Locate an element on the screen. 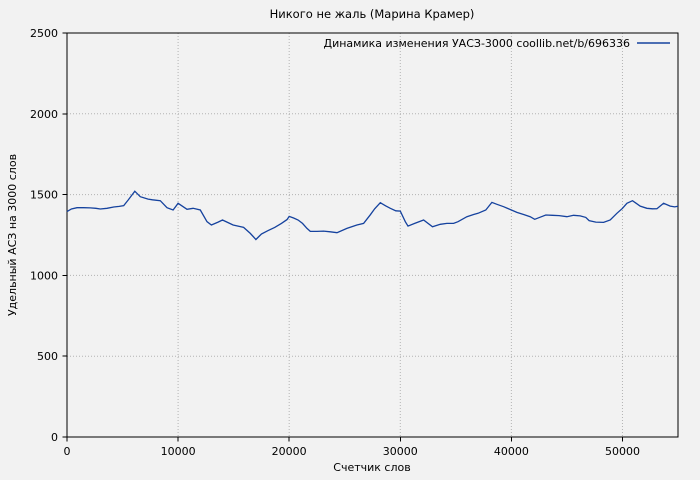  y-tick-label: 500 is located at coordinates (47, 356).